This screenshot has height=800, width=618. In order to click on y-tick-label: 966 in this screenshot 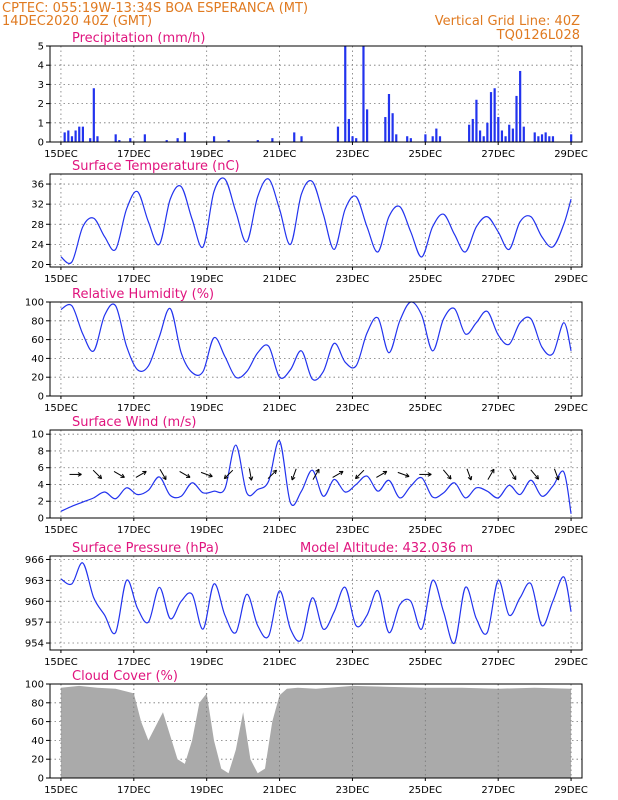, I will do `click(34, 560)`.